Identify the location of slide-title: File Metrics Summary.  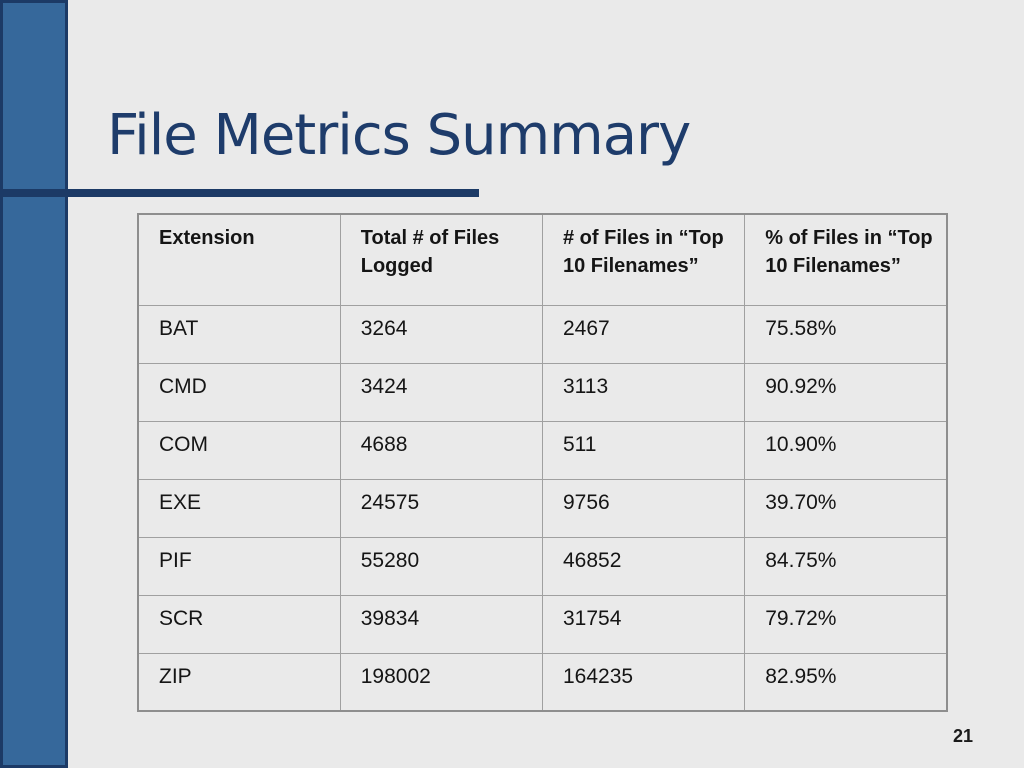
(399, 135).